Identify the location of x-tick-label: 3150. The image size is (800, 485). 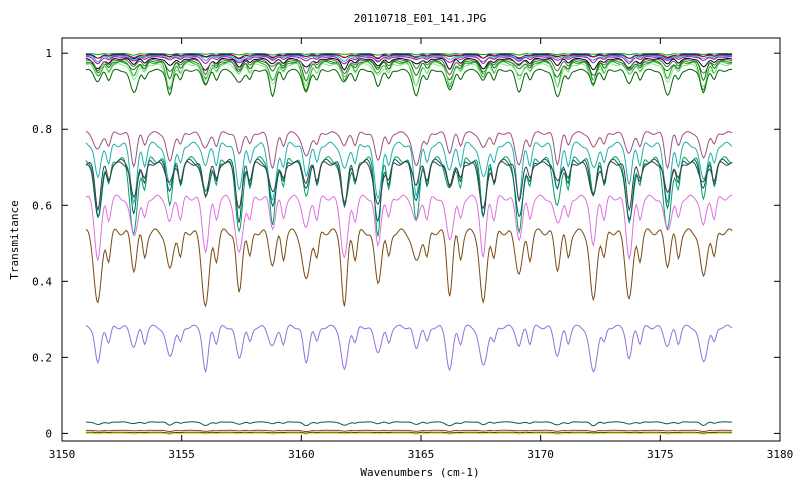
(62, 454).